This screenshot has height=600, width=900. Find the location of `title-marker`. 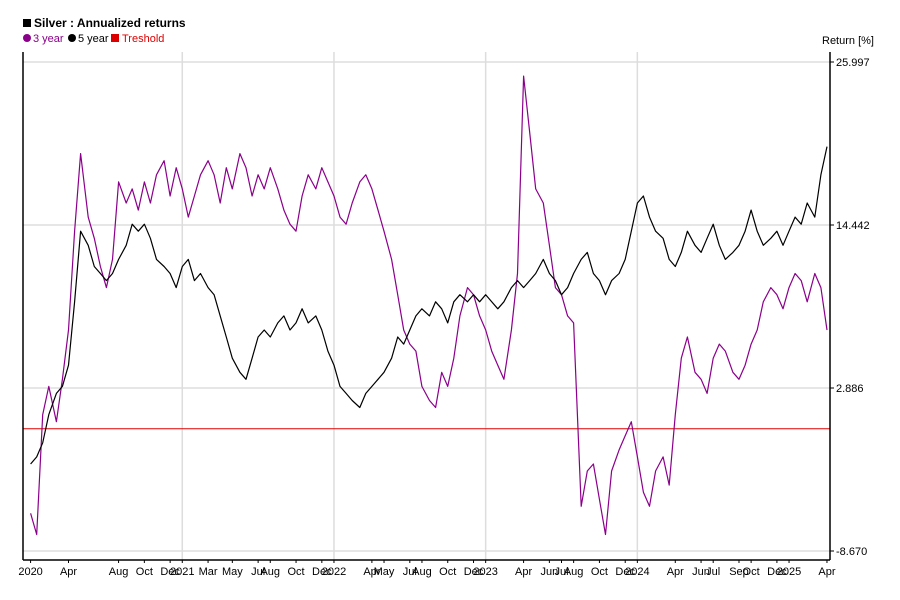

title-marker is located at coordinates (27, 23).